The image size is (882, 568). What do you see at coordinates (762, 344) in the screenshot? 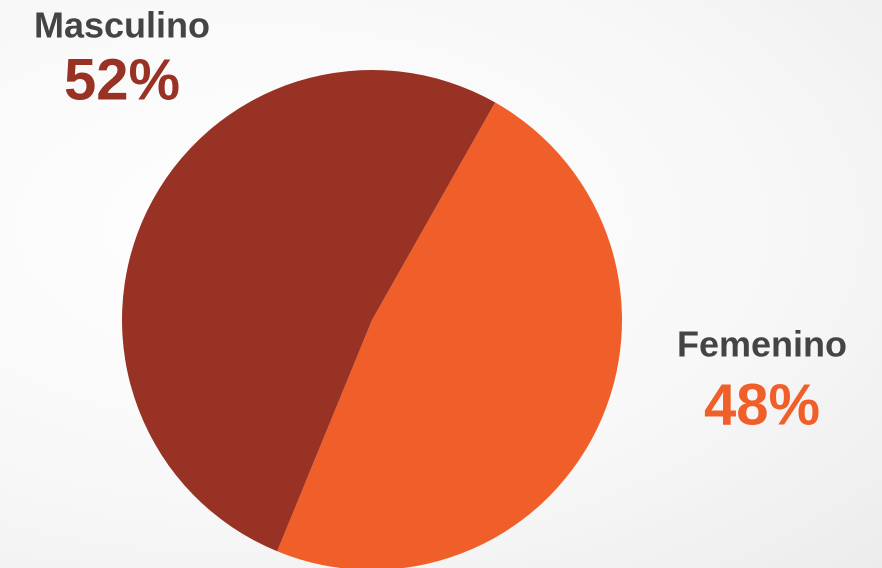
I see `category-label: Femenino` at bounding box center [762, 344].